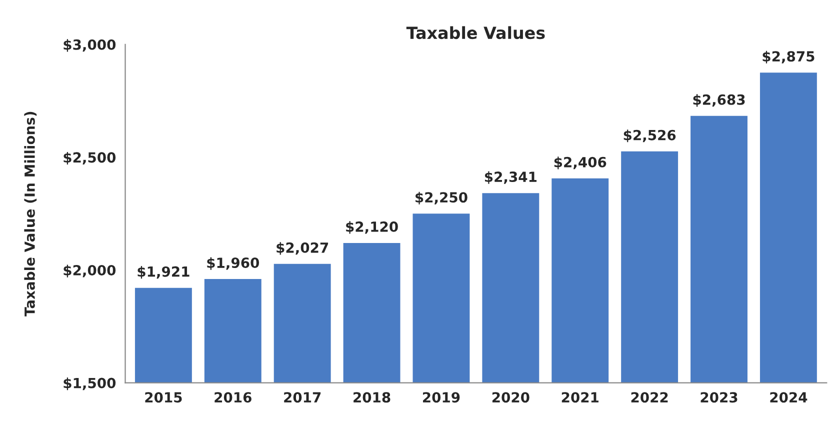 This screenshot has width=835, height=423. I want to click on data-label: $2,250, so click(442, 198).